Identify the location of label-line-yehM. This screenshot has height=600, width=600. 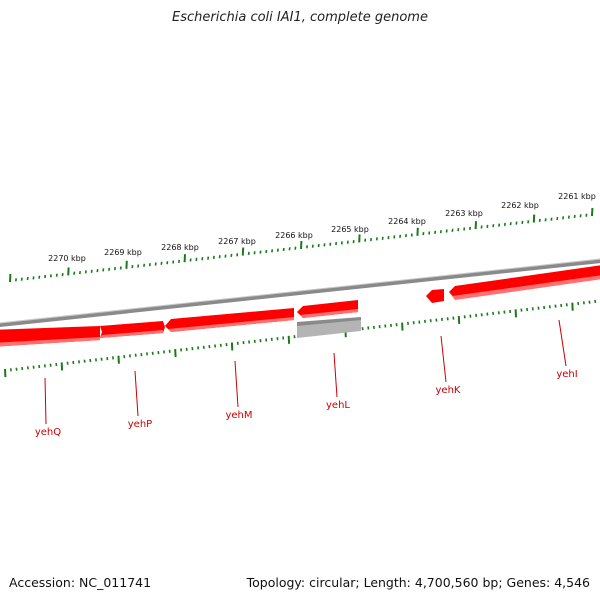
(236, 384).